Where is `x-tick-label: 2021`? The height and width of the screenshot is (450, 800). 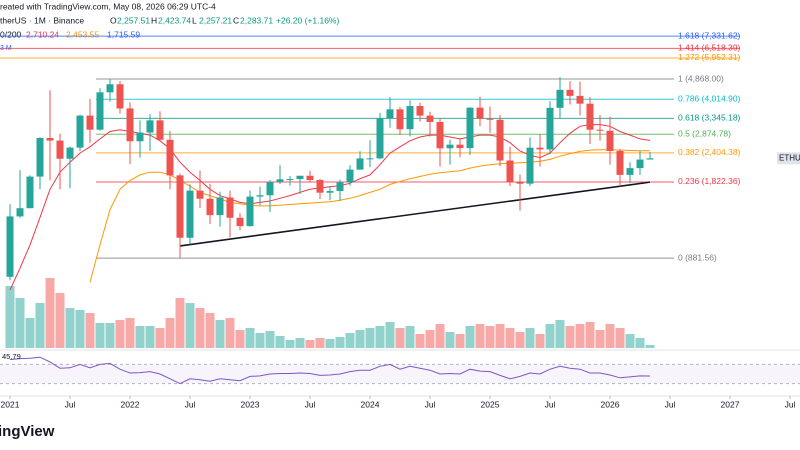 x-tick-label: 2021 is located at coordinates (10, 404).